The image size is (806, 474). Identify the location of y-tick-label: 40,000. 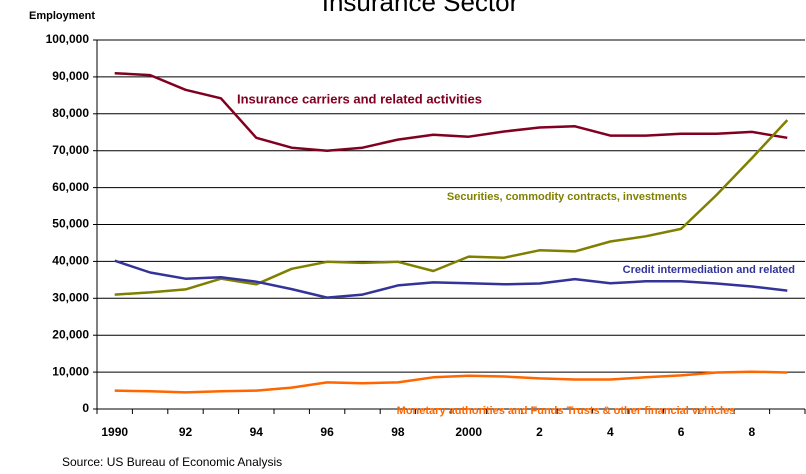
(70, 261).